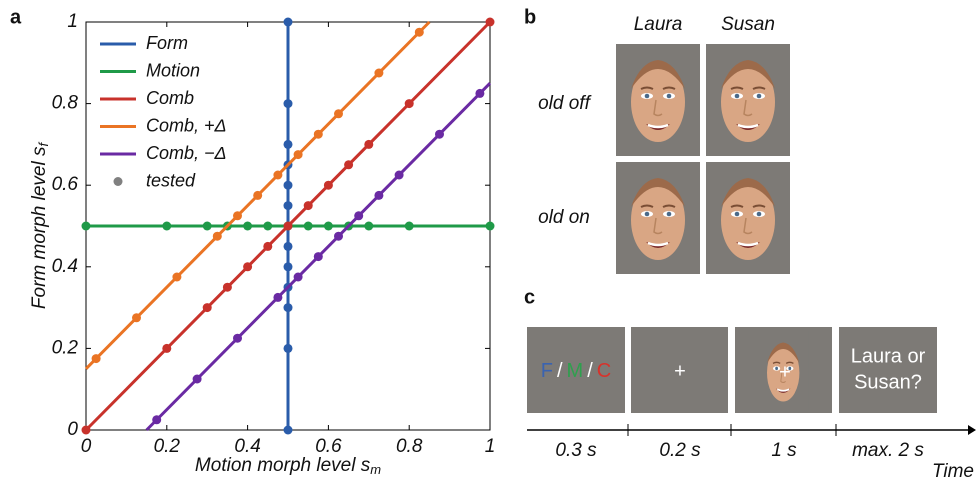 The height and width of the screenshot is (488, 977). Describe the element at coordinates (888, 450) in the screenshot. I see `duration: max. 2 s` at that location.